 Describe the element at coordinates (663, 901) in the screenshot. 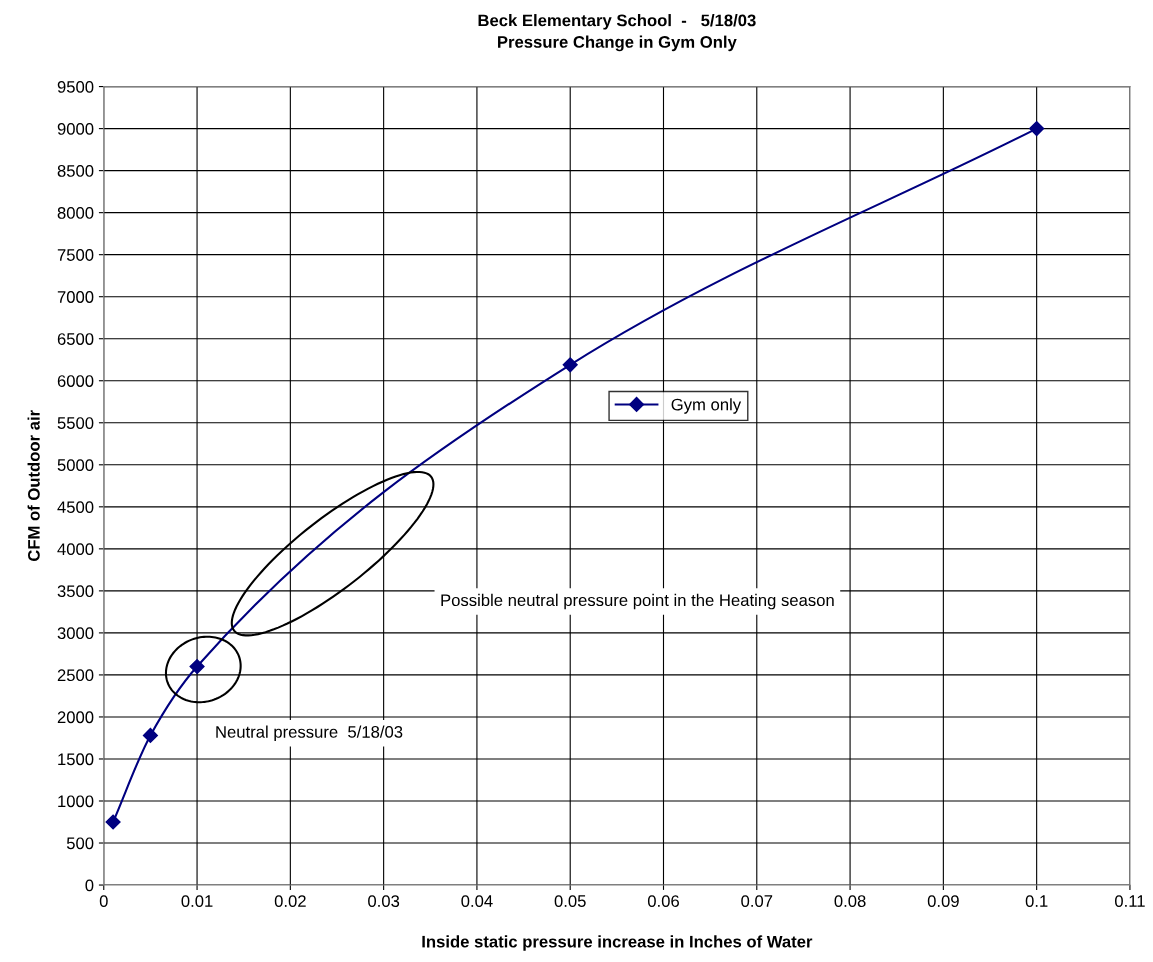

I see `x-tick-label: 0.06` at that location.